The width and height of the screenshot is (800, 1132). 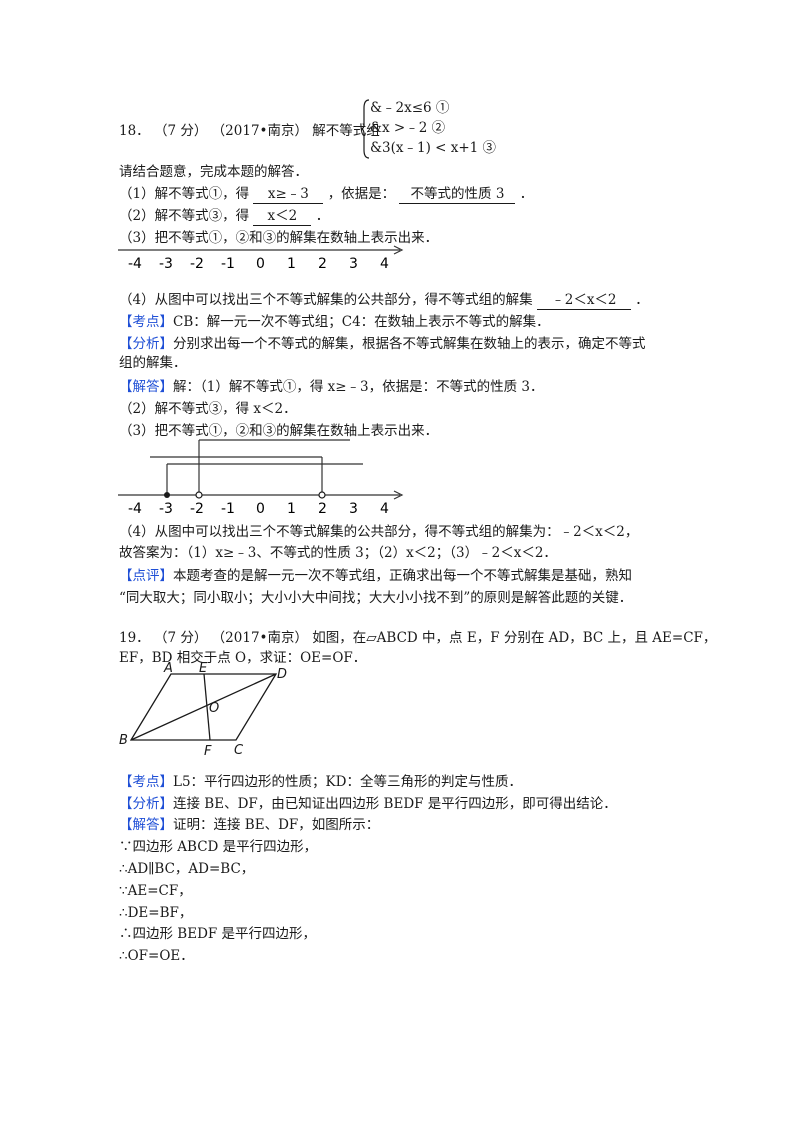 I want to click on label-o: O, so click(x=214, y=708).